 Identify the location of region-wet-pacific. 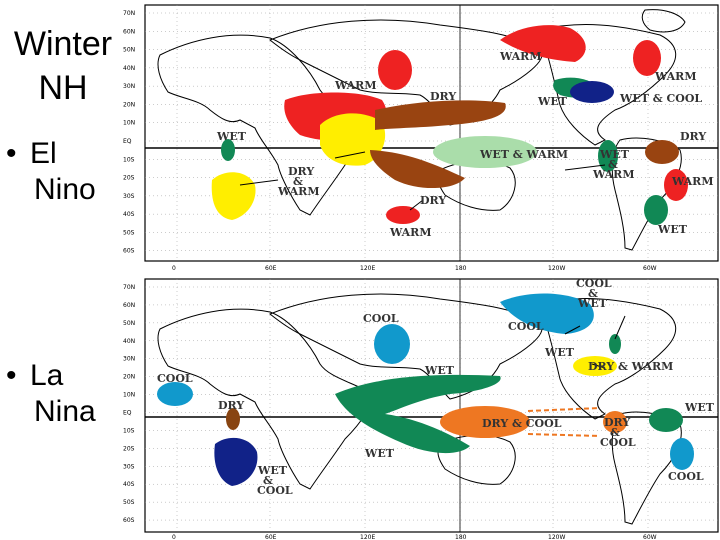
(418, 414).